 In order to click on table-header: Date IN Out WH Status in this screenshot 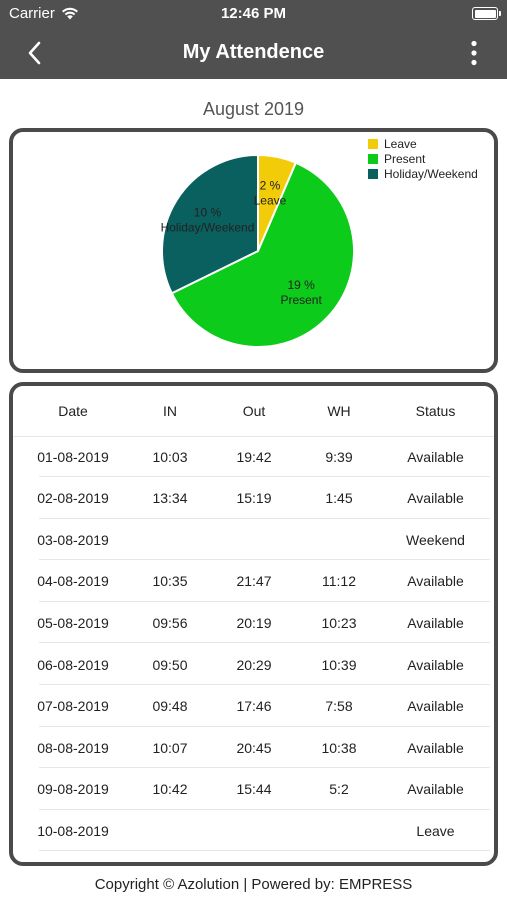, I will do `click(253, 411)`.